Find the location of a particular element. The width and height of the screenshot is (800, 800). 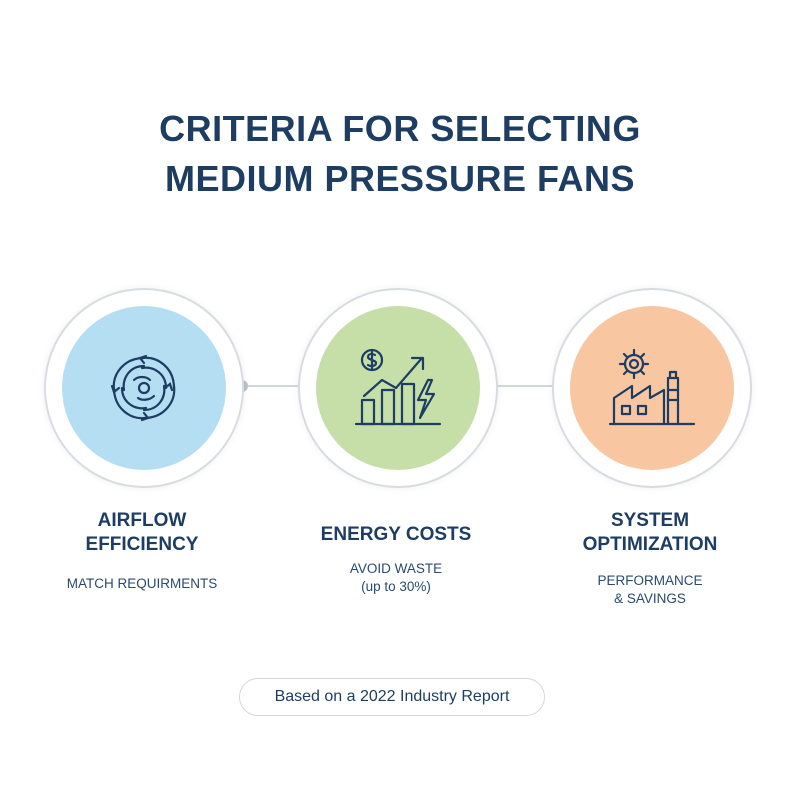

system-sub-line-1: PERFORMANCE is located at coordinates (650, 580).